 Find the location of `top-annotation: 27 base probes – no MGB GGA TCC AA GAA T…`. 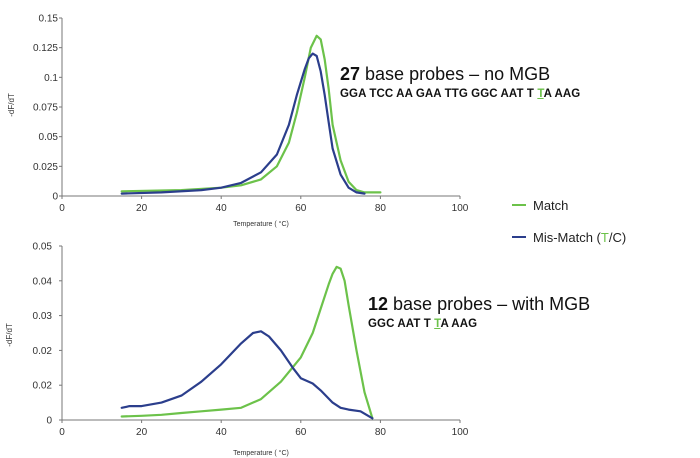

top-annotation: 27 base probes – no MGB GGA TCC AA GAA T… is located at coordinates (460, 82).